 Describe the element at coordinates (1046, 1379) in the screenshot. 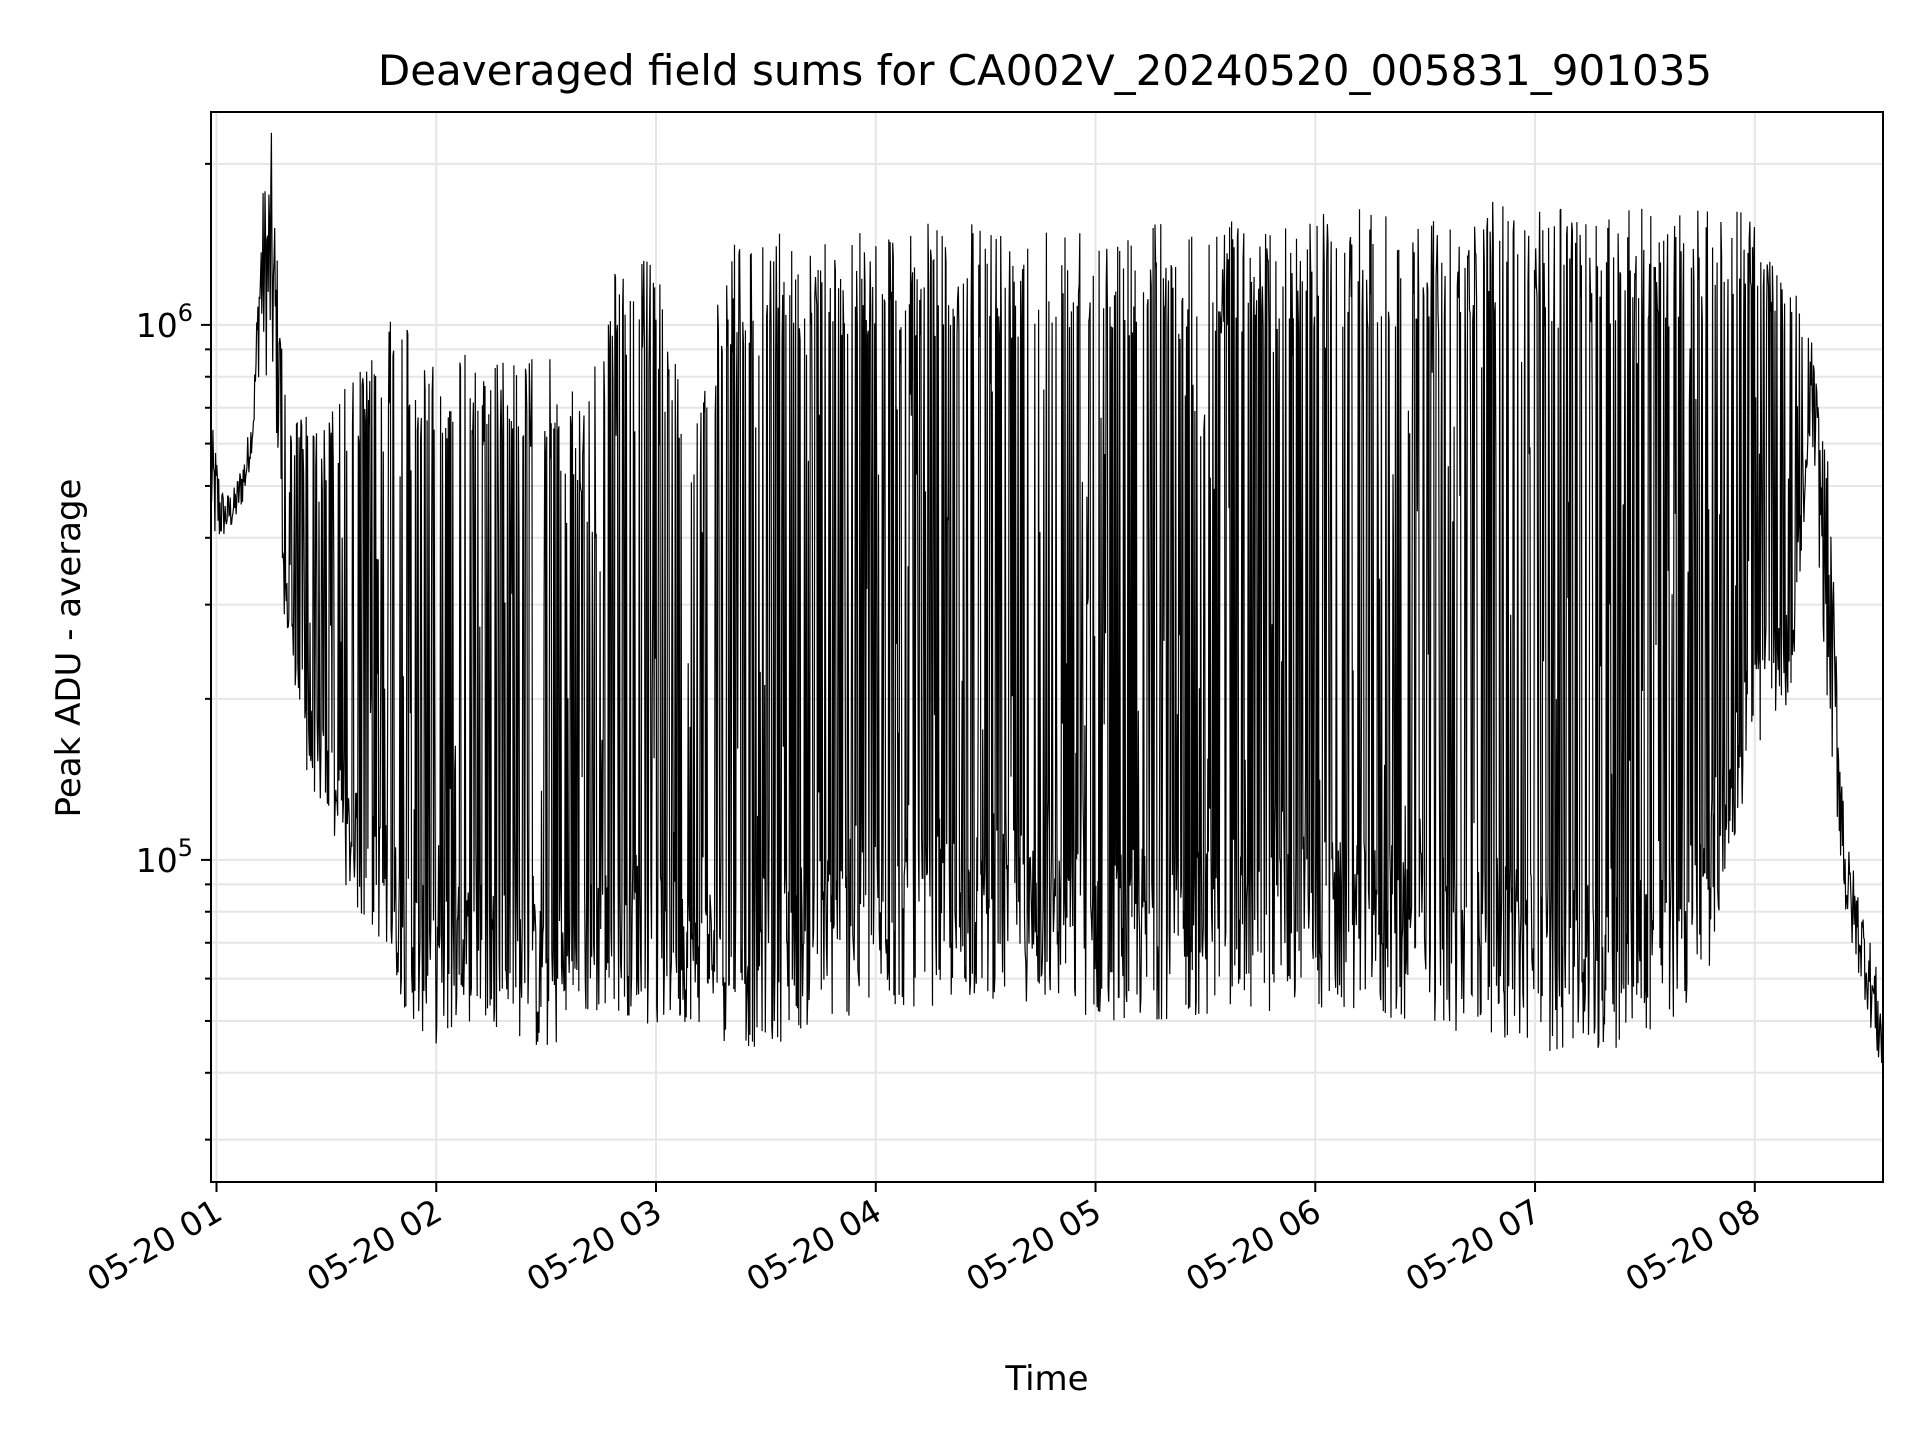

I see `x-axis-title: Time` at that location.